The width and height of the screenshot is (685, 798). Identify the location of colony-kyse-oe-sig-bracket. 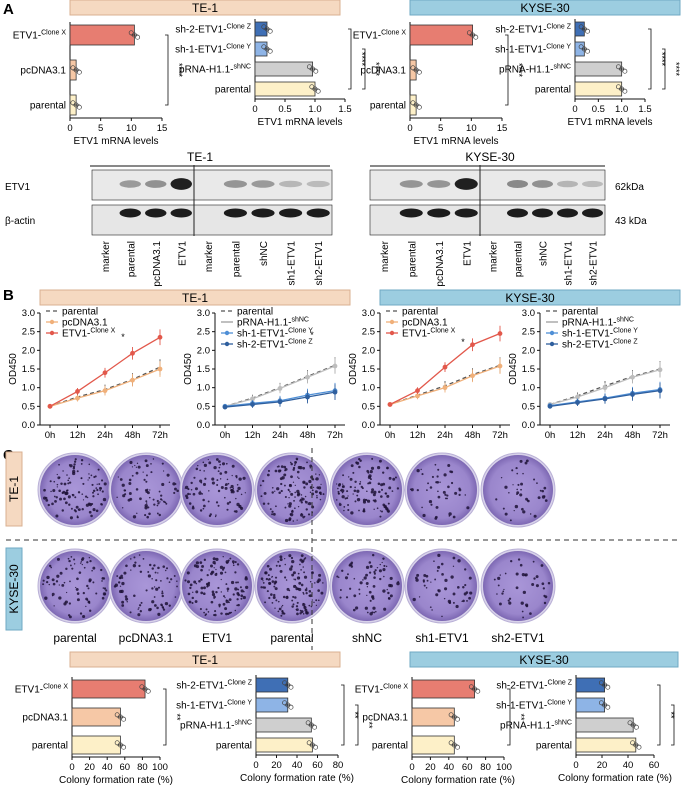
(509, 717).